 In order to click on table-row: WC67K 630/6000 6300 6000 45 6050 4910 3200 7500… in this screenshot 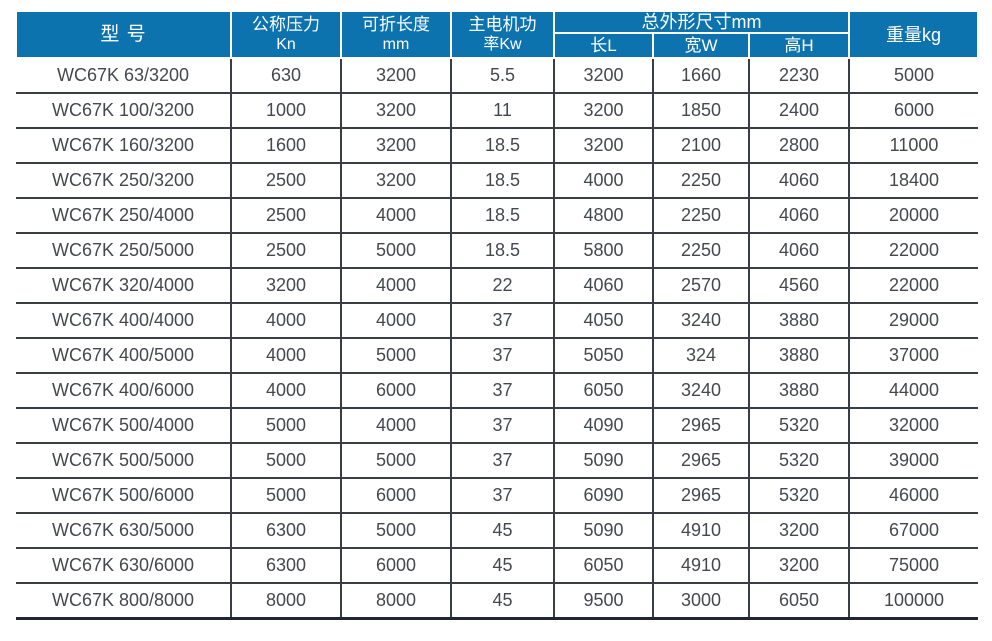, I will do `click(497, 566)`.